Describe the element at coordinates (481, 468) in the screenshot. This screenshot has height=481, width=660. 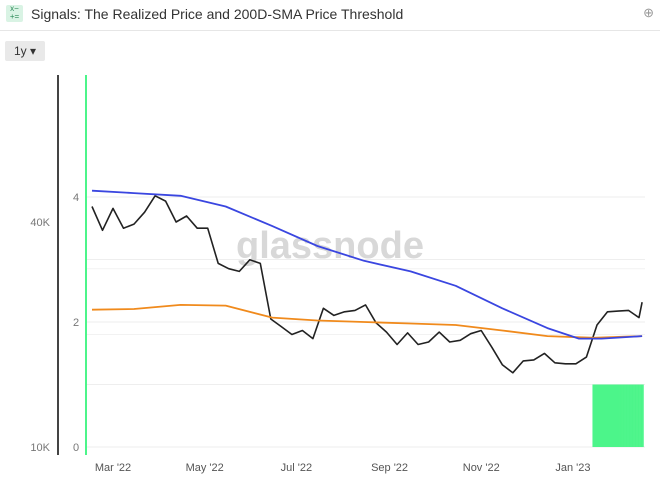
I see `x-tick: Nov '22` at that location.